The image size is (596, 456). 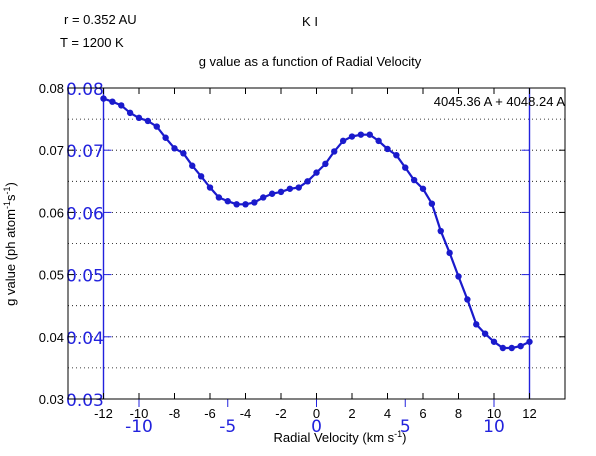 What do you see at coordinates (85, 401) in the screenshot?
I see `overlay-y-tick-label: 0.03` at bounding box center [85, 401].